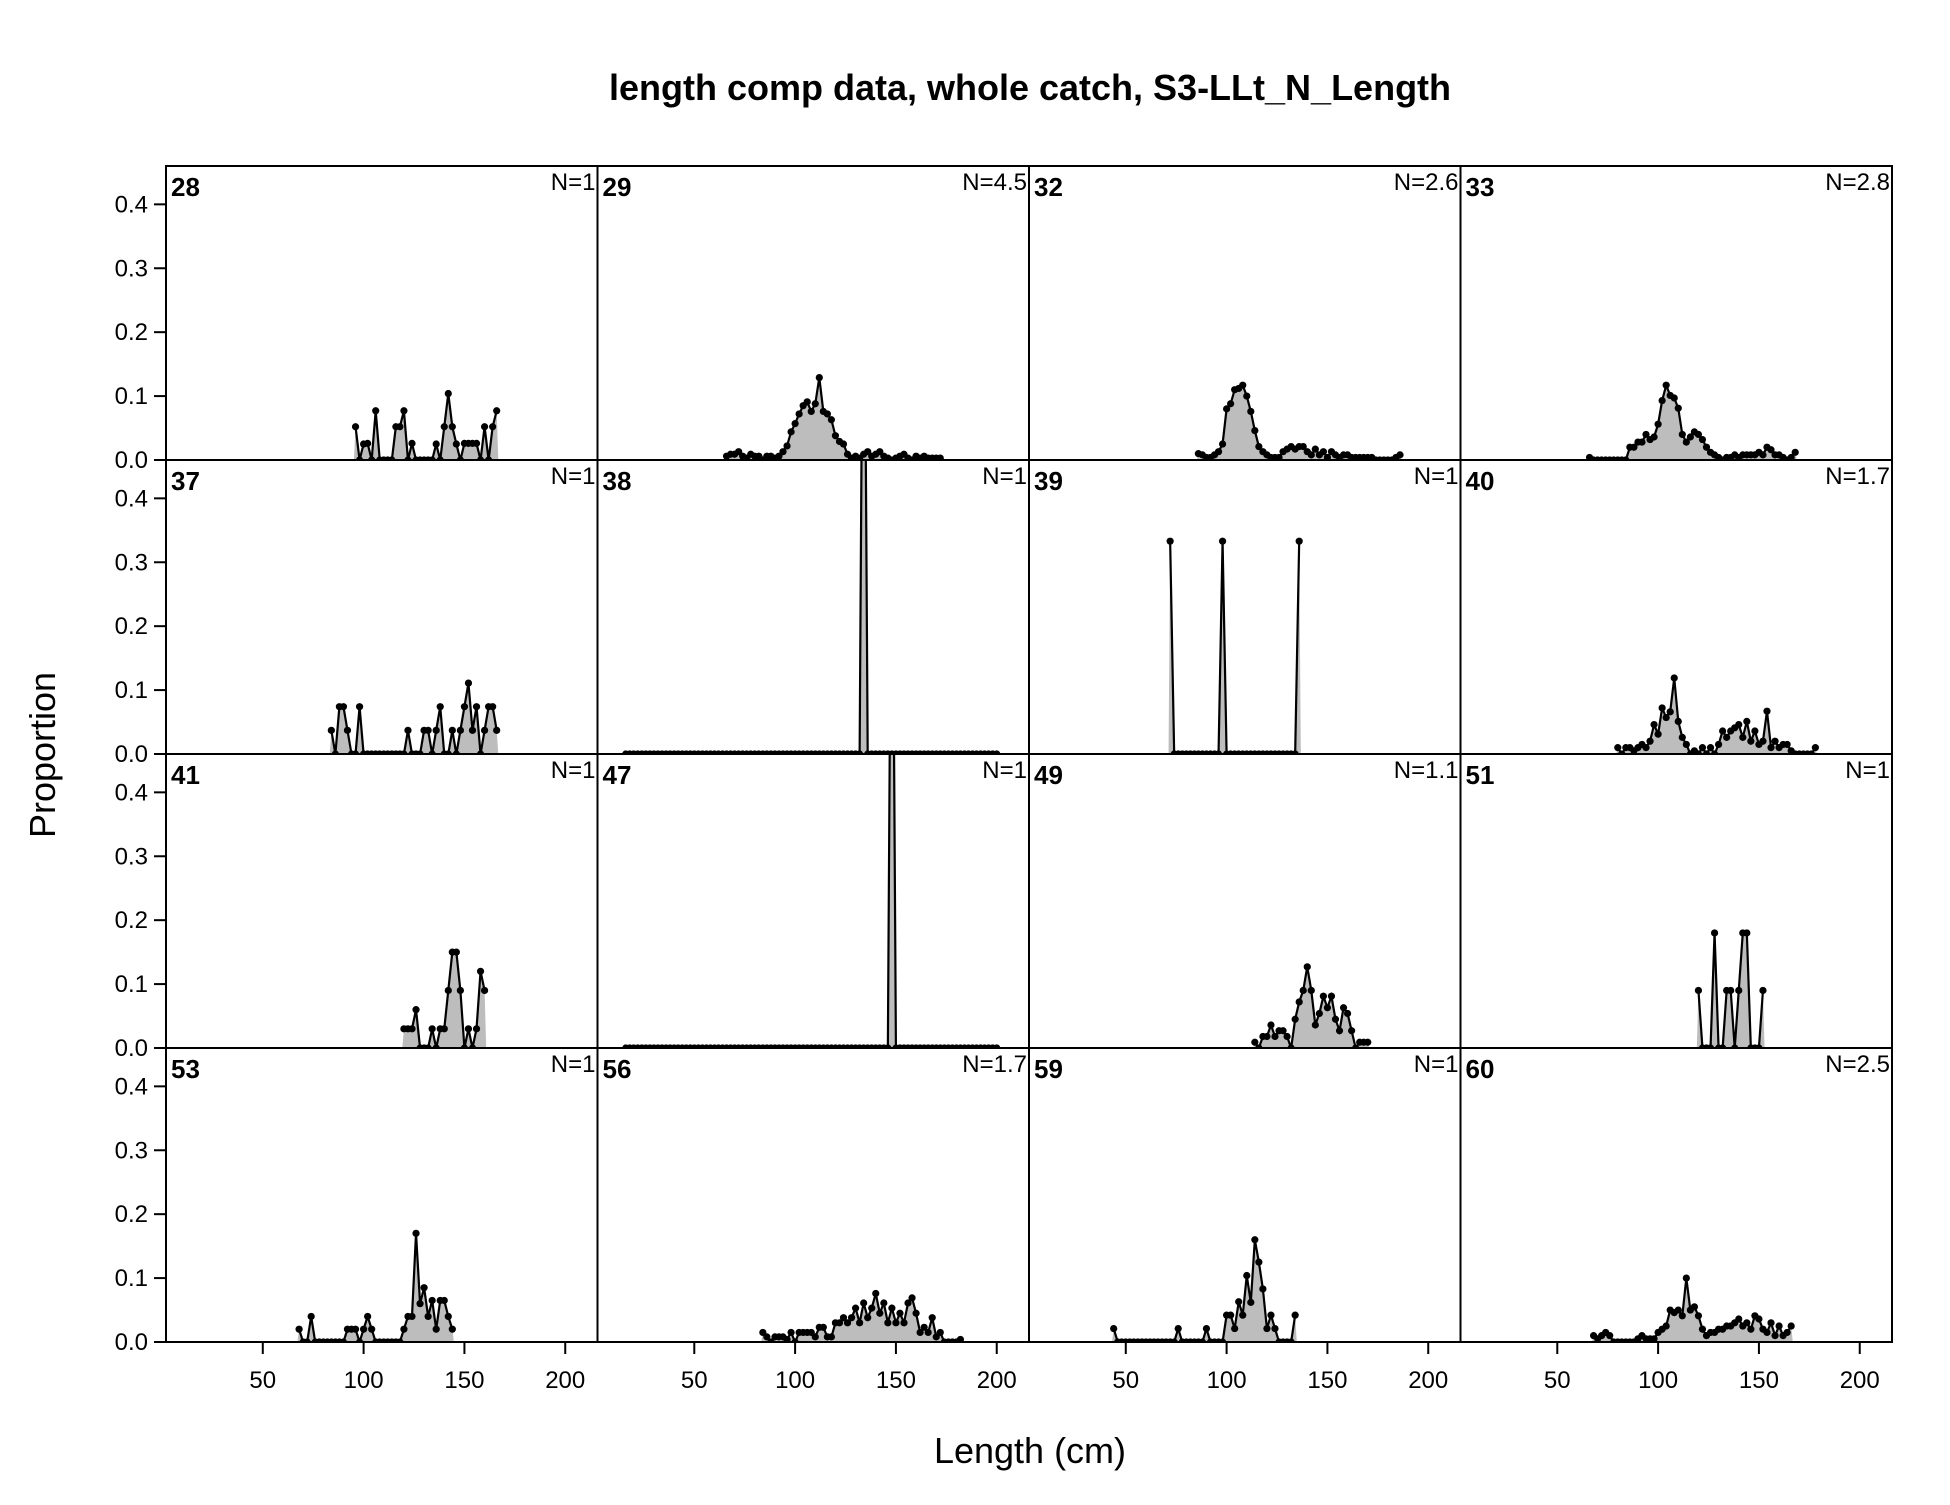 This screenshot has width=1950, height=1505. Describe the element at coordinates (185, 187) in the screenshot. I see `panel-label: 28` at that location.